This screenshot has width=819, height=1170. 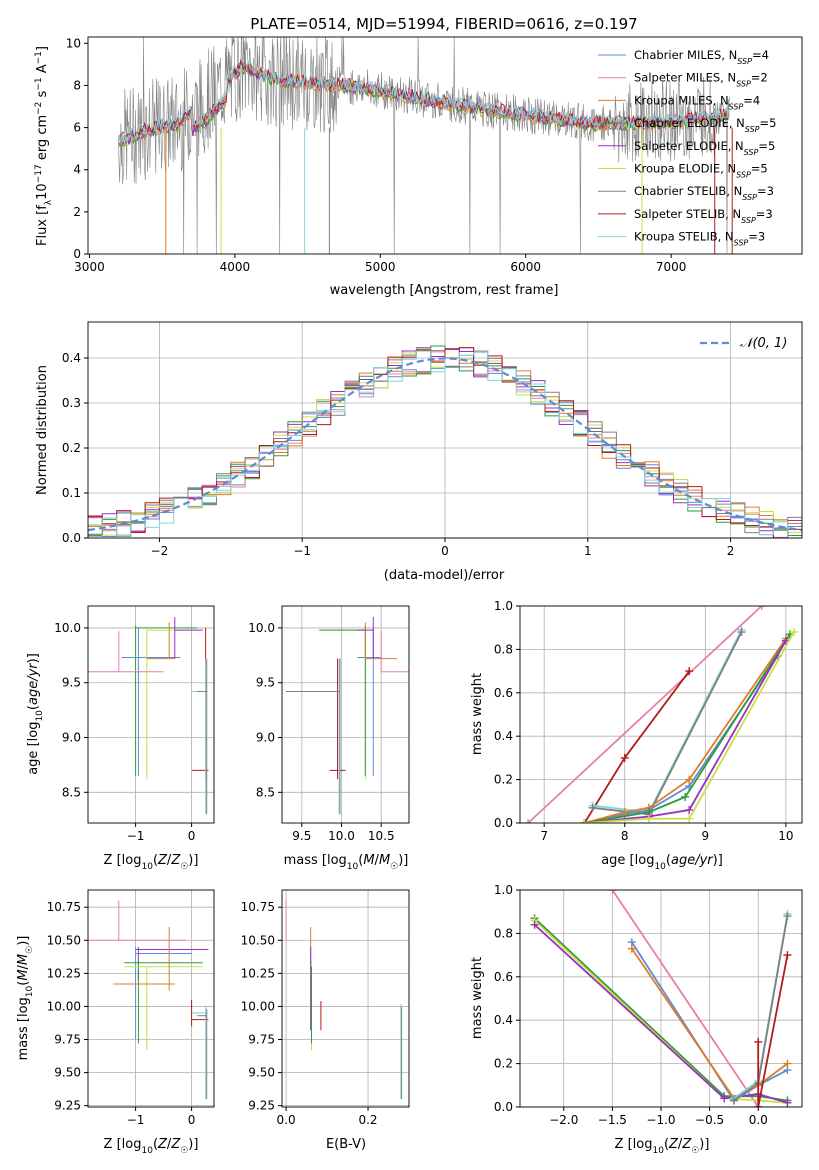 I want to click on legend-text-part: Kroupa STELIB, N, so click(x=684, y=237).